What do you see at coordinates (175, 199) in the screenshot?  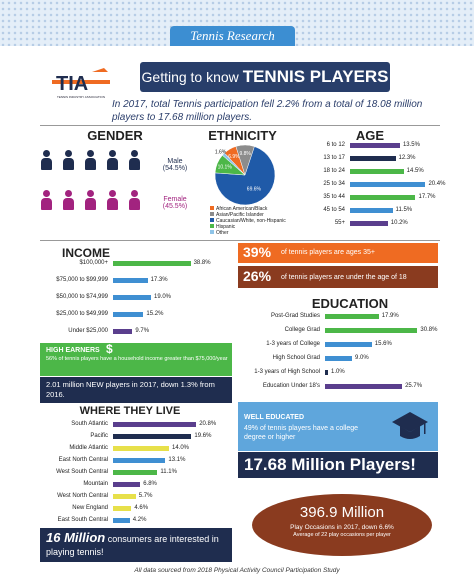 I see `female-label-text: Female` at bounding box center [175, 199].